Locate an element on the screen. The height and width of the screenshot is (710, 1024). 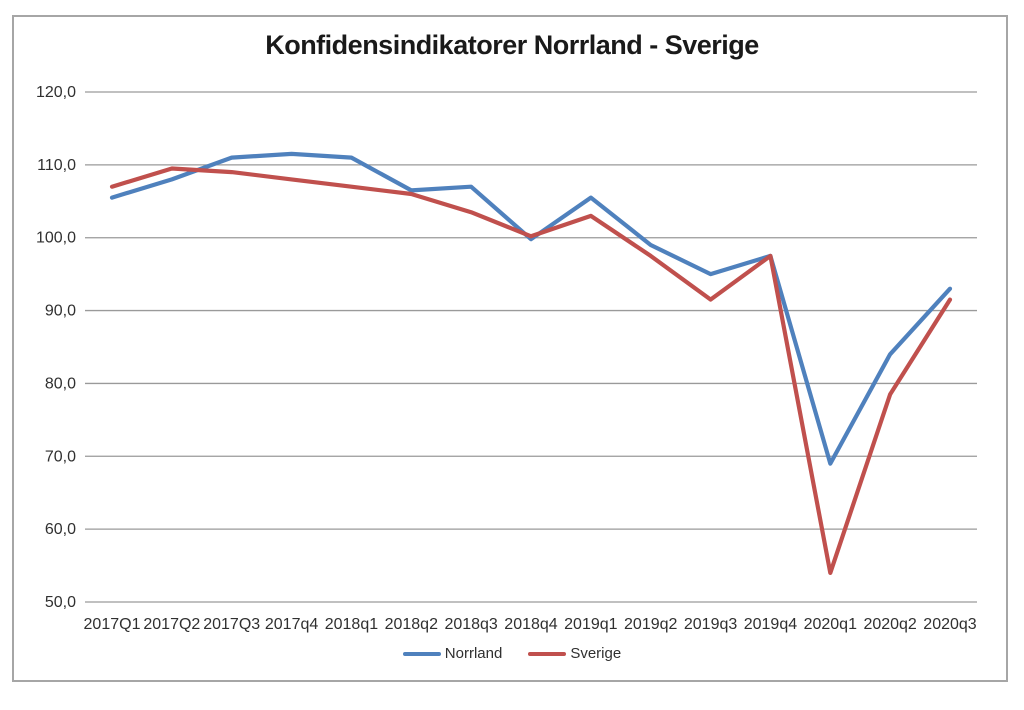
sverige-line-swatch is located at coordinates (547, 653).